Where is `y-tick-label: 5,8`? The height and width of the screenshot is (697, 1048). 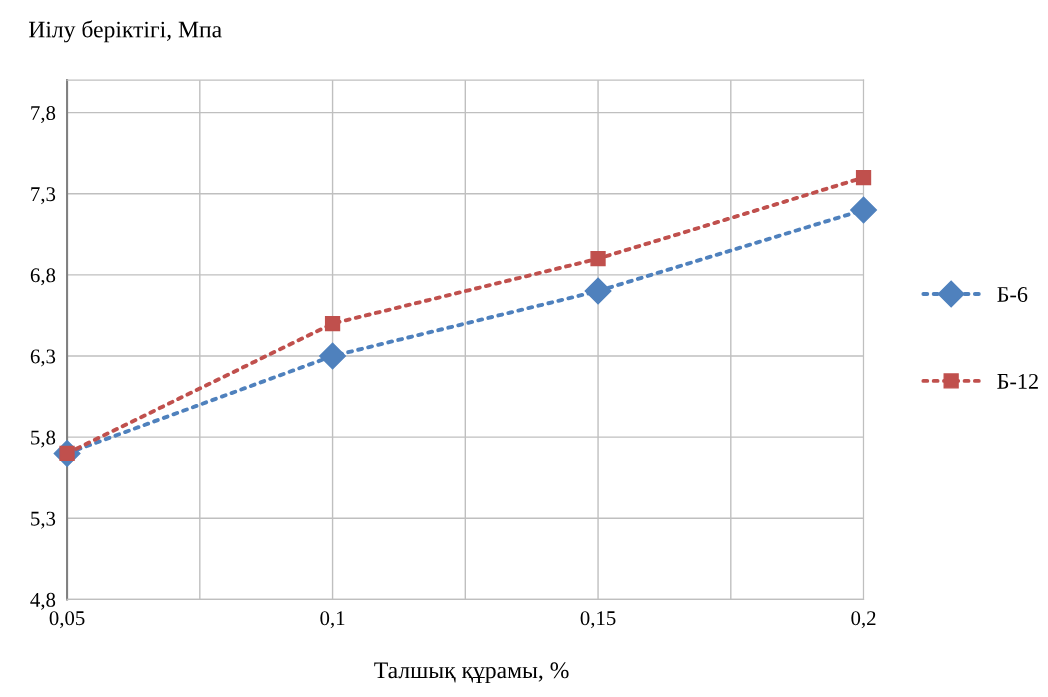 y-tick-label: 5,8 is located at coordinates (43, 439).